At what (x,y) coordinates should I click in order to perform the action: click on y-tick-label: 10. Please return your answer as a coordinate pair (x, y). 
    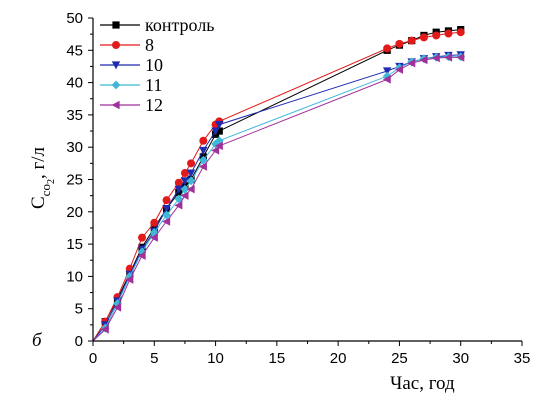
    Looking at the image, I should click on (74, 276).